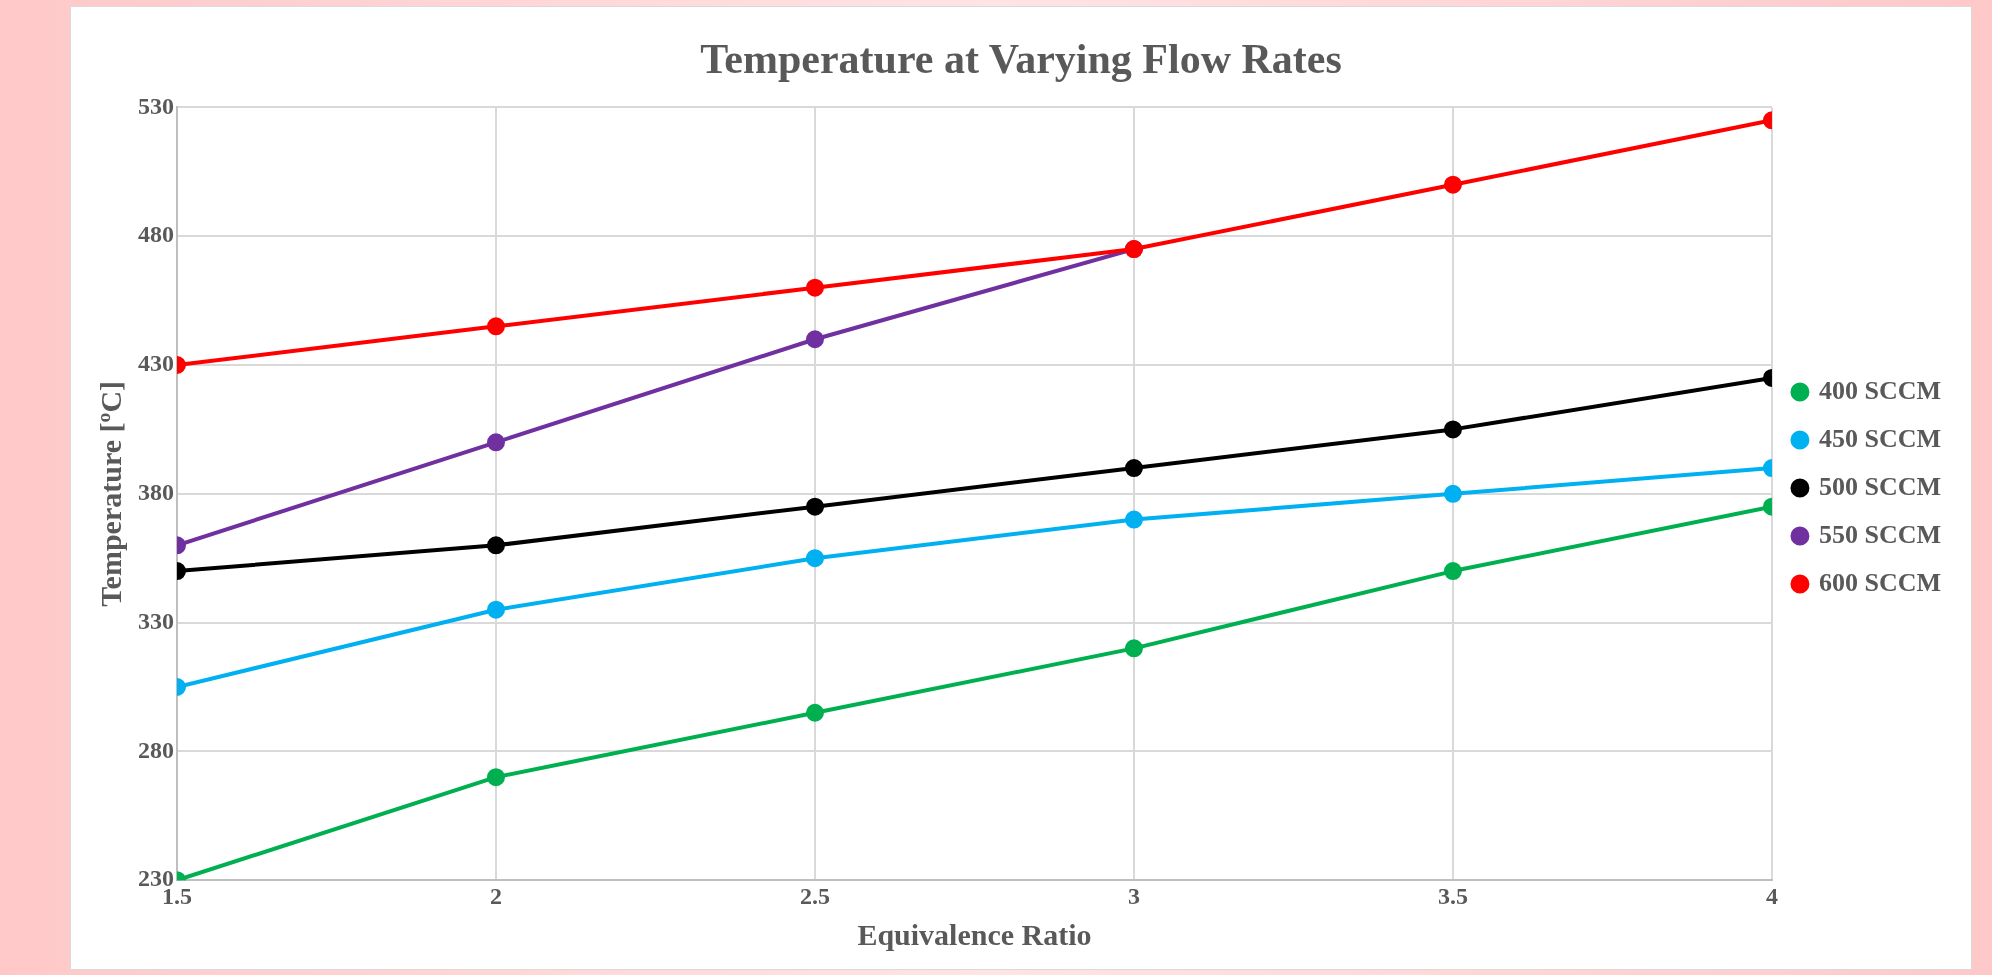 Image resolution: width=1992 pixels, height=975 pixels. Describe the element at coordinates (156, 492) in the screenshot. I see `y-tick-label: 380` at that location.